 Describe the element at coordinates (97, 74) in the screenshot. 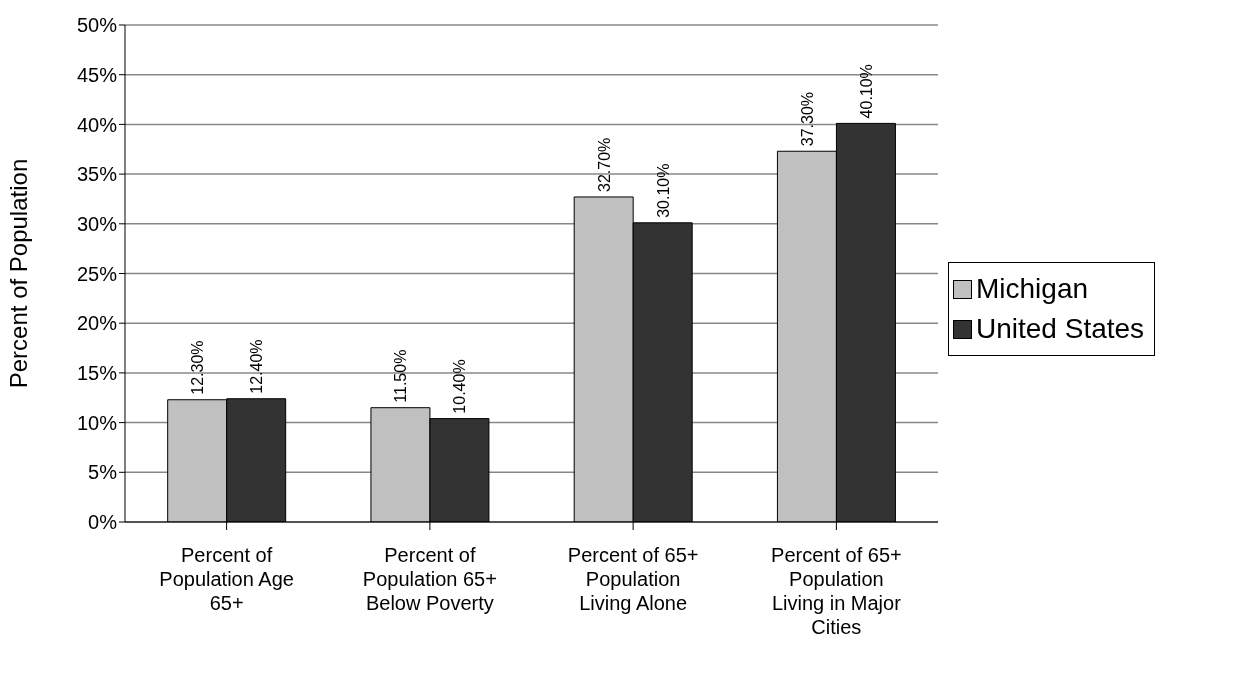

I see `y-tick-label: 45%` at that location.